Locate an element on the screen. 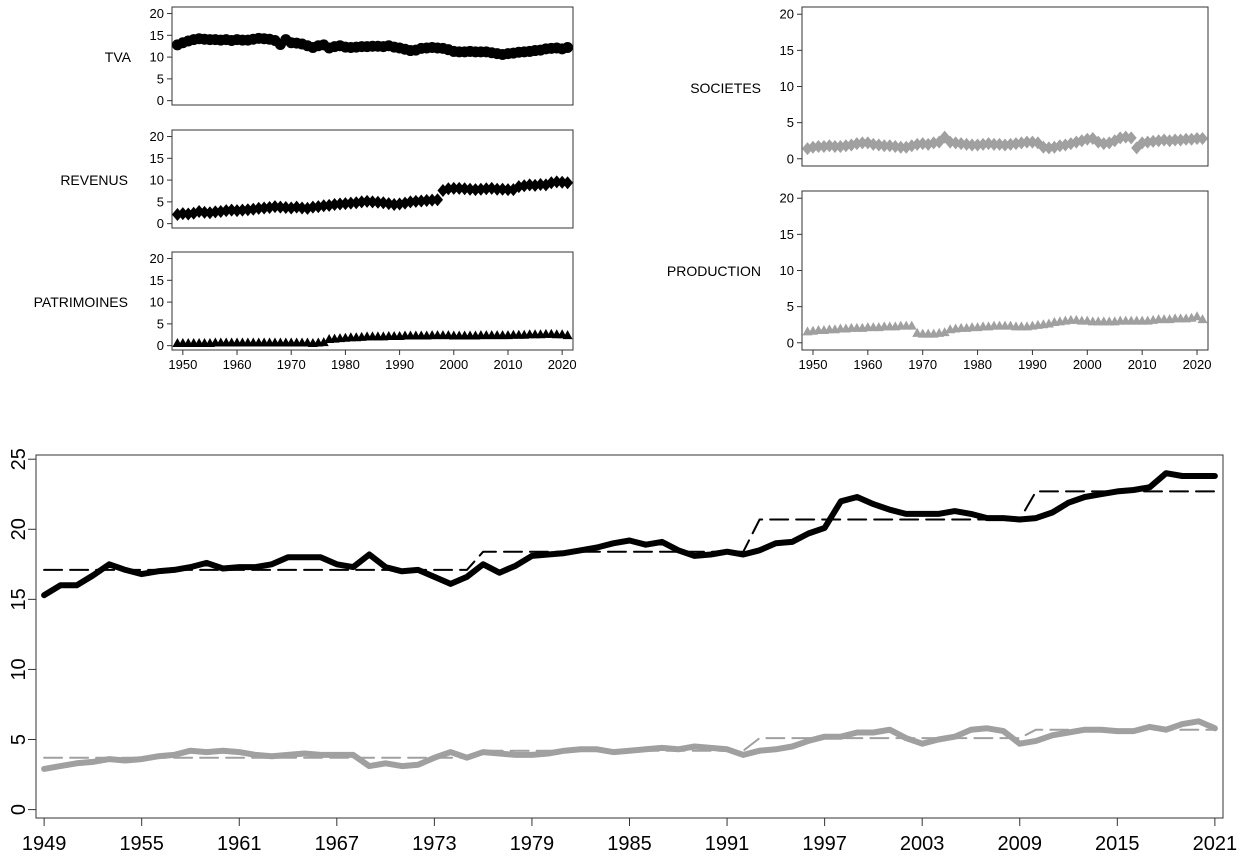  panel-1: REVENUS 0 5 10 15 20 is located at coordinates (317, 180).